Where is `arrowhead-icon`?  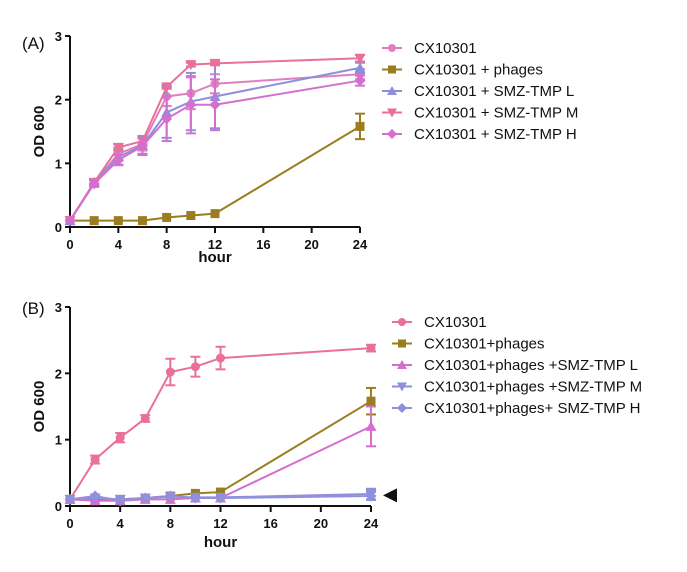 arrowhead-icon is located at coordinates (390, 495).